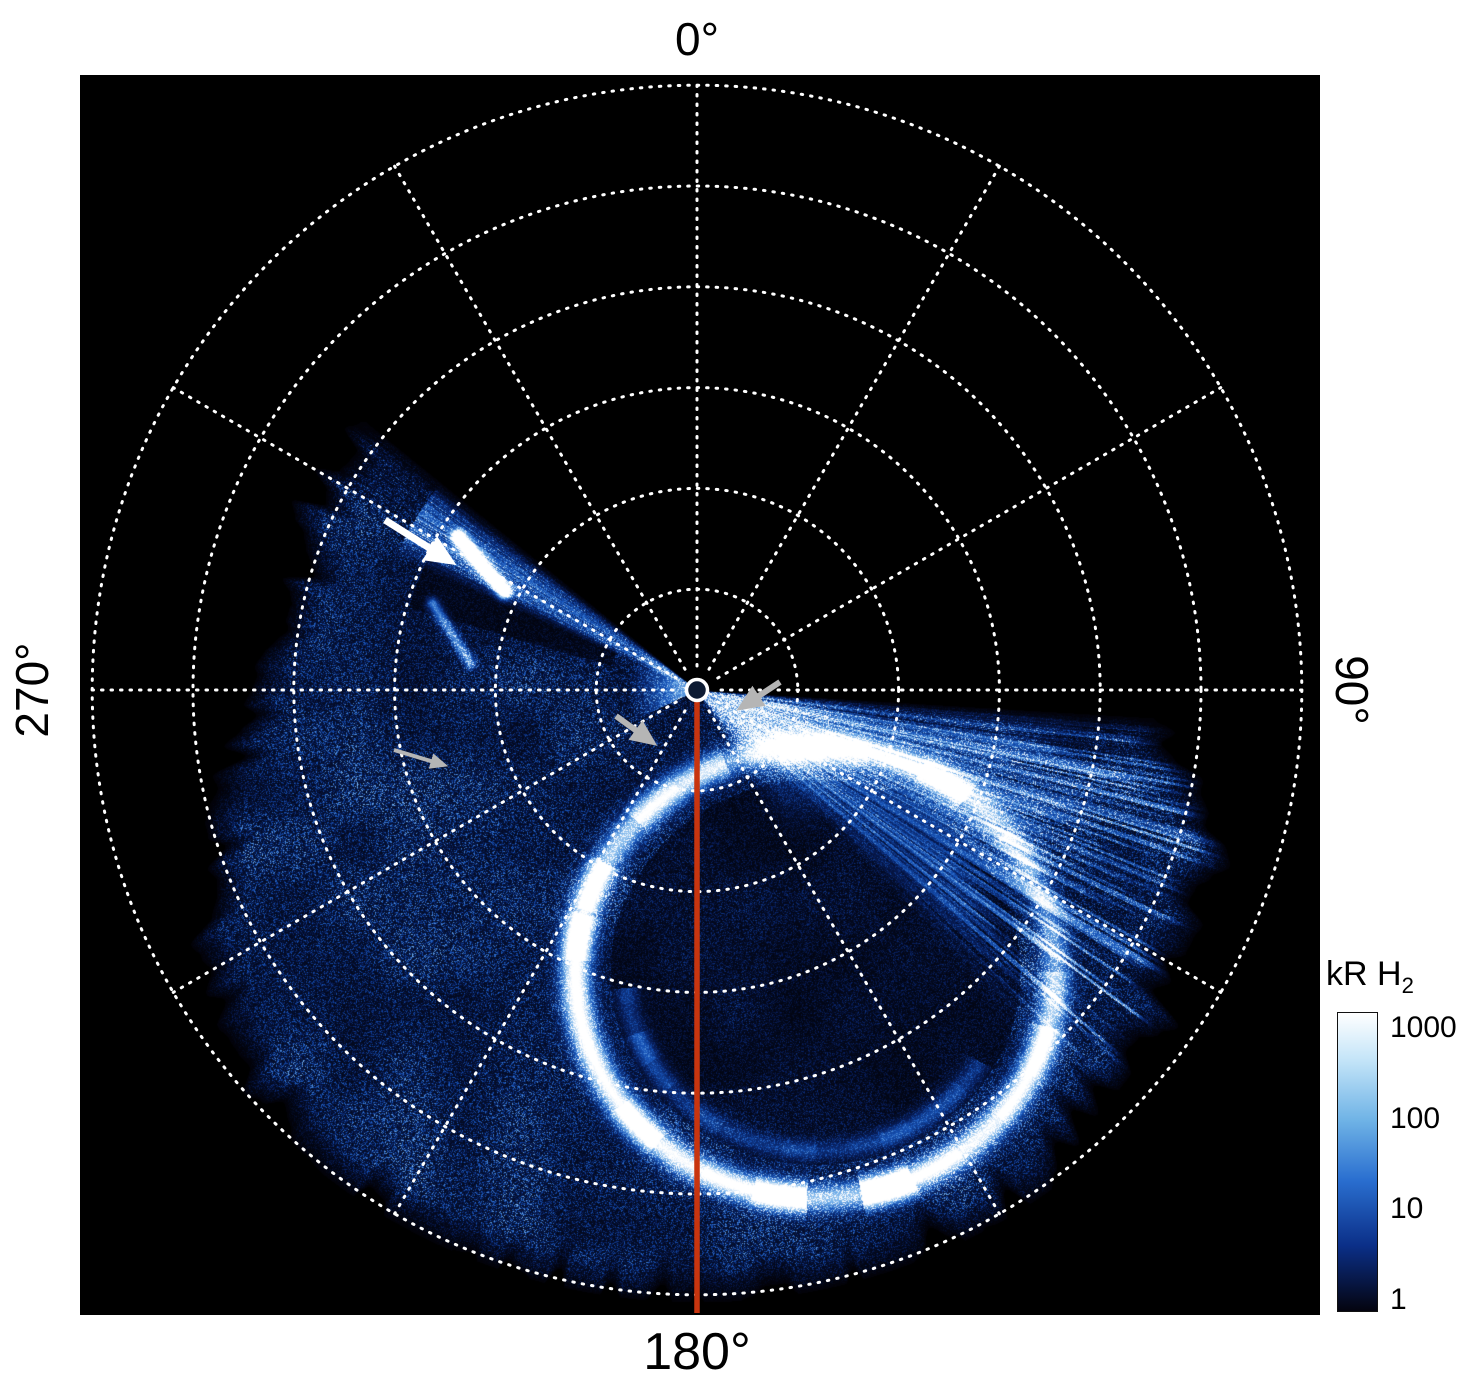 The image size is (1481, 1386). What do you see at coordinates (697, 39) in the screenshot?
I see `angle-label-0: 0°` at bounding box center [697, 39].